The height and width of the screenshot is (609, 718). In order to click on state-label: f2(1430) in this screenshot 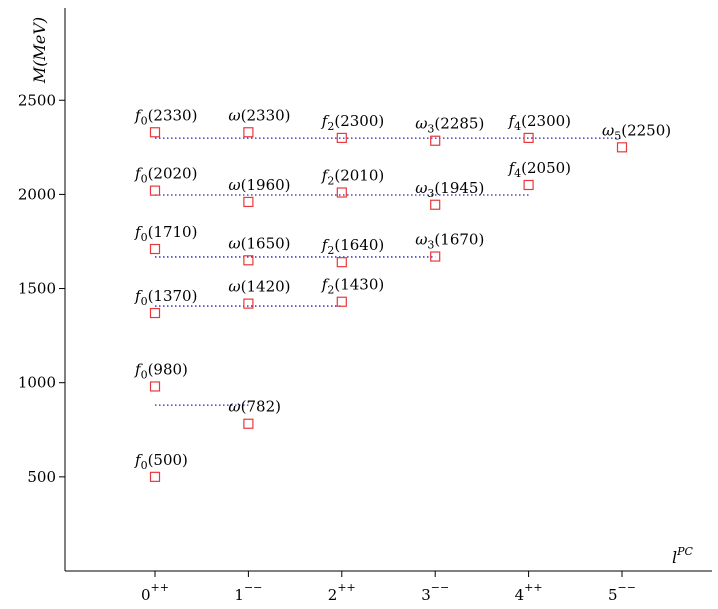, I will do `click(352, 286)`.